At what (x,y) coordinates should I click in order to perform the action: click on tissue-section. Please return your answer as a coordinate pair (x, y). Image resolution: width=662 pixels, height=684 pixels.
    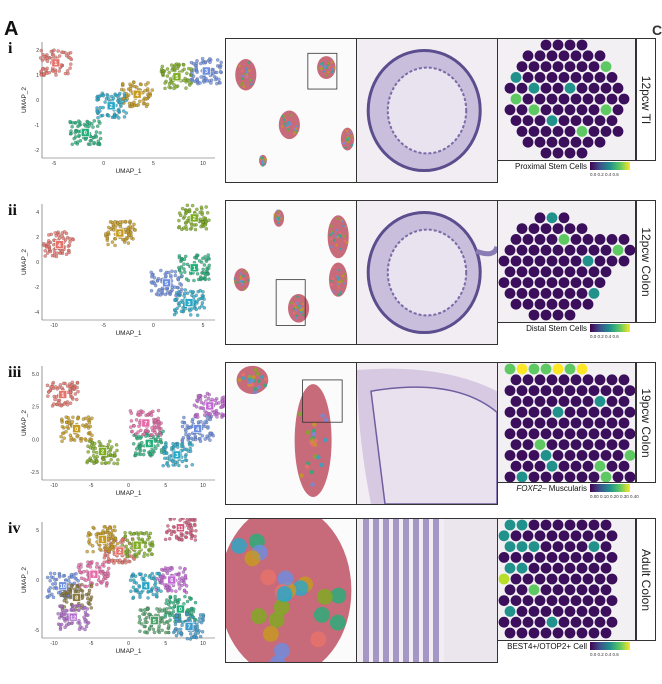
    Looking at the image, I should click on (289, 125).